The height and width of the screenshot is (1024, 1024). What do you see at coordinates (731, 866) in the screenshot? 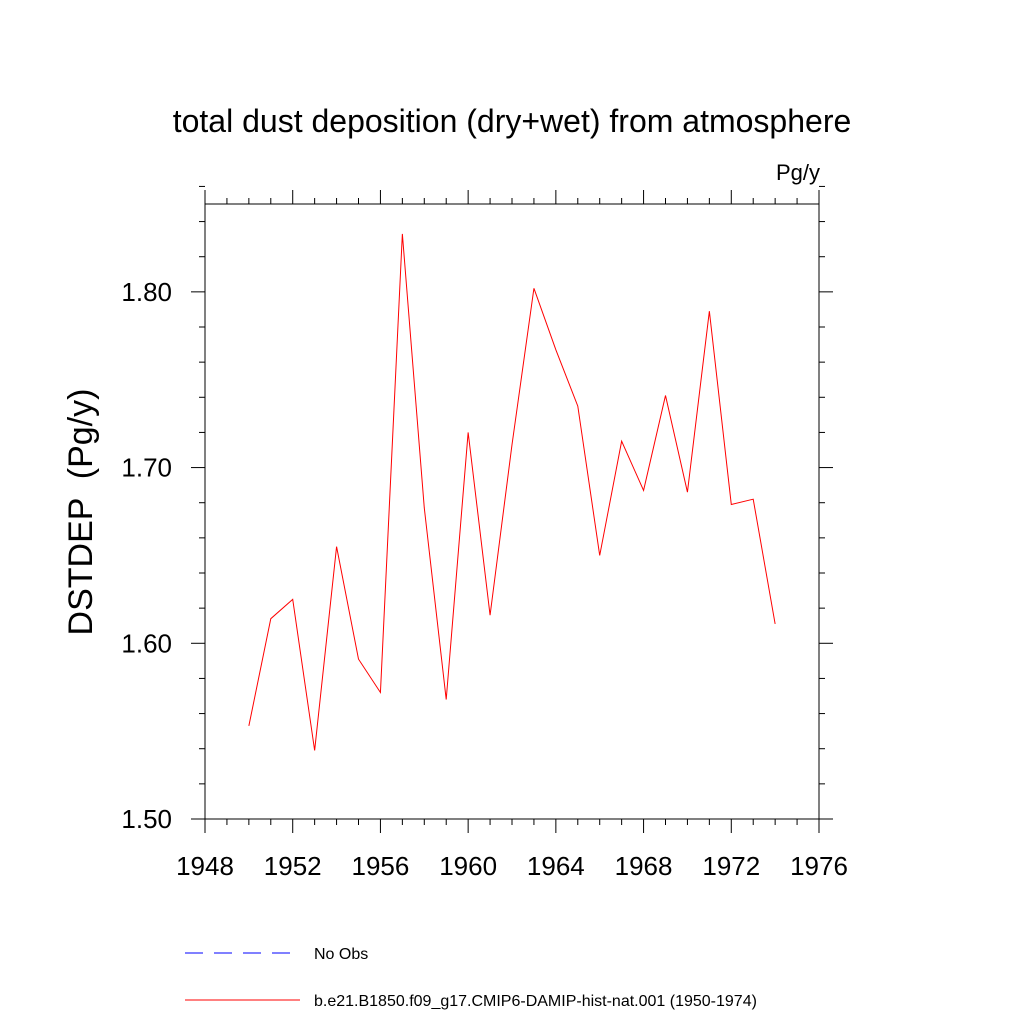
I see `x-tick-label: 1972` at bounding box center [731, 866].